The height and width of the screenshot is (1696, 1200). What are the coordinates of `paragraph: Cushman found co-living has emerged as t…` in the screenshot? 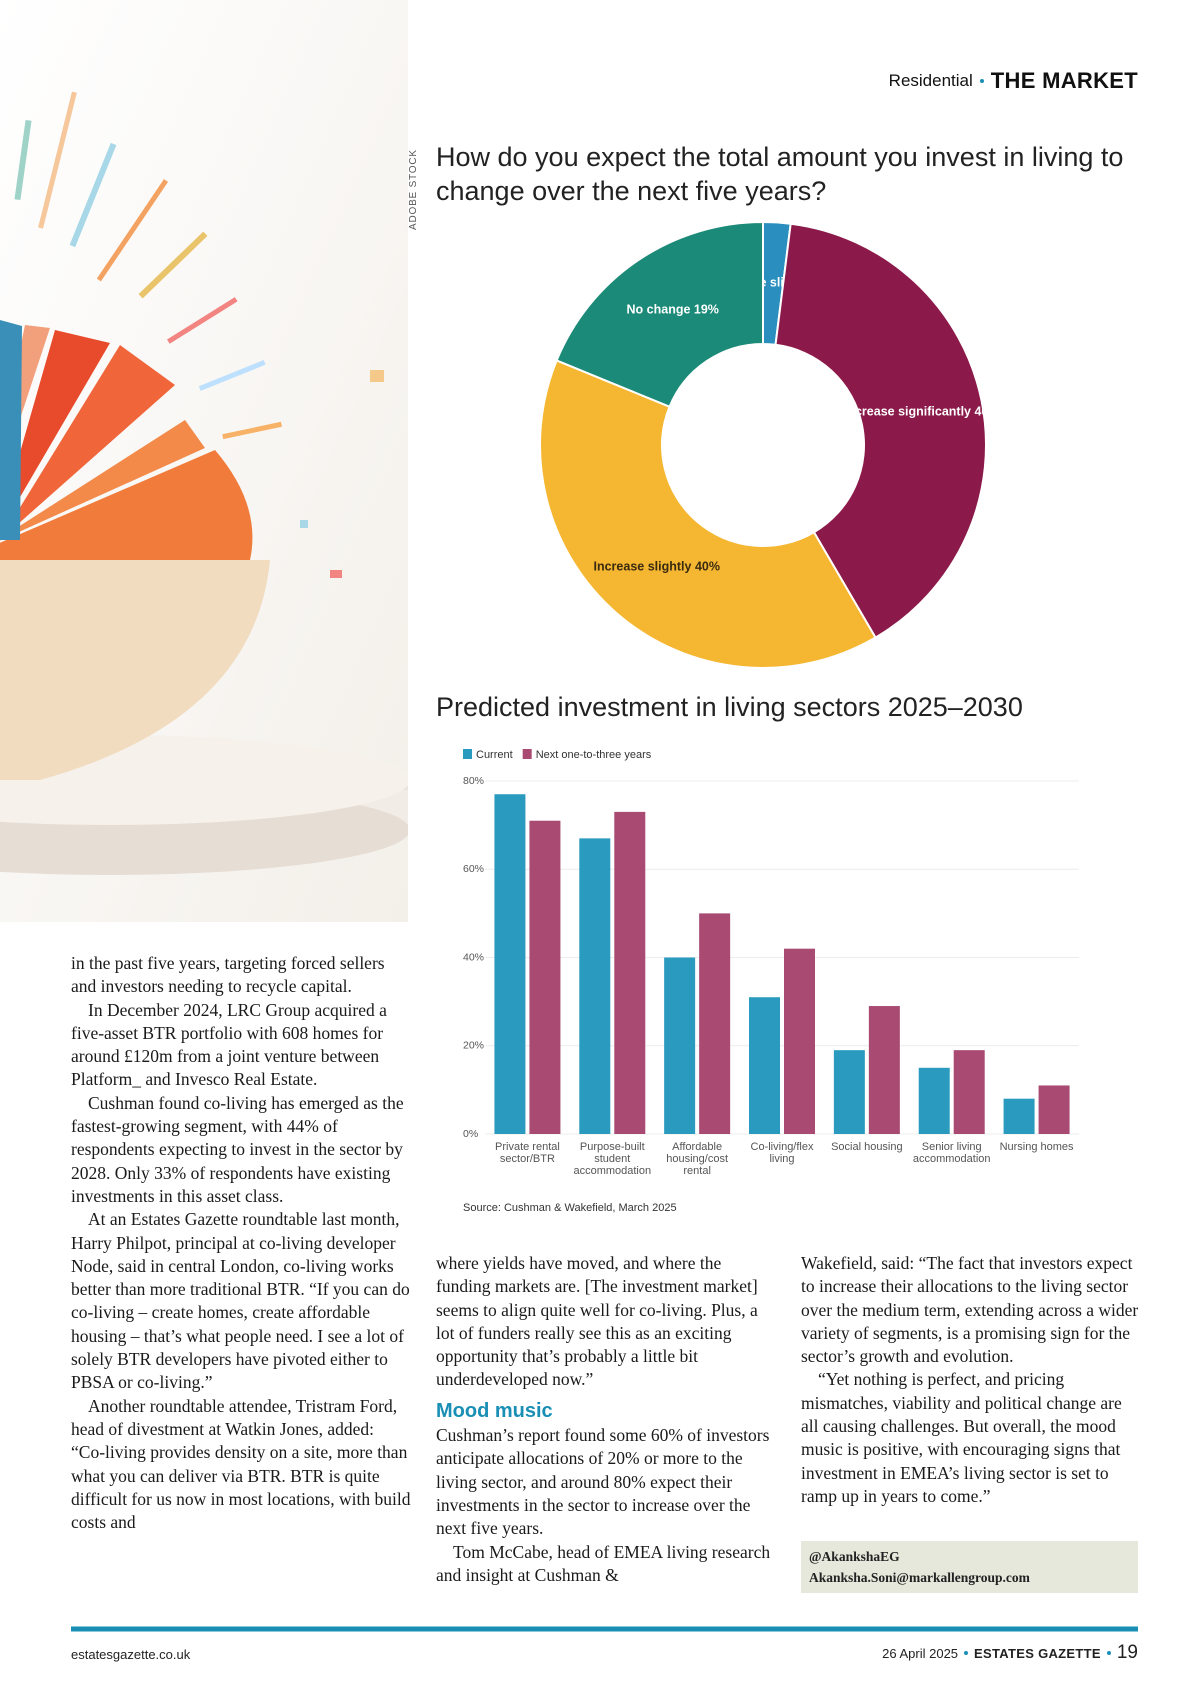 It's located at (237, 1149).